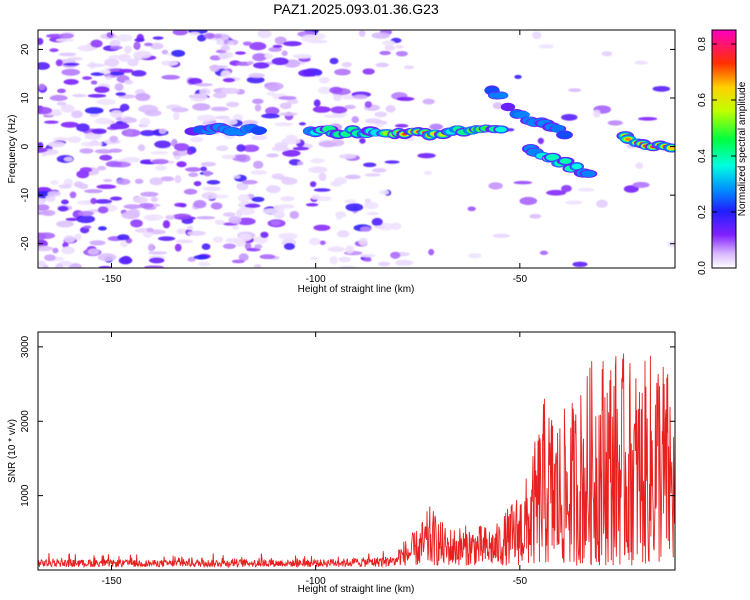 This screenshot has height=600, width=750. I want to click on colorbar-label: Normalized spectral amplitude, so click(742, 148).